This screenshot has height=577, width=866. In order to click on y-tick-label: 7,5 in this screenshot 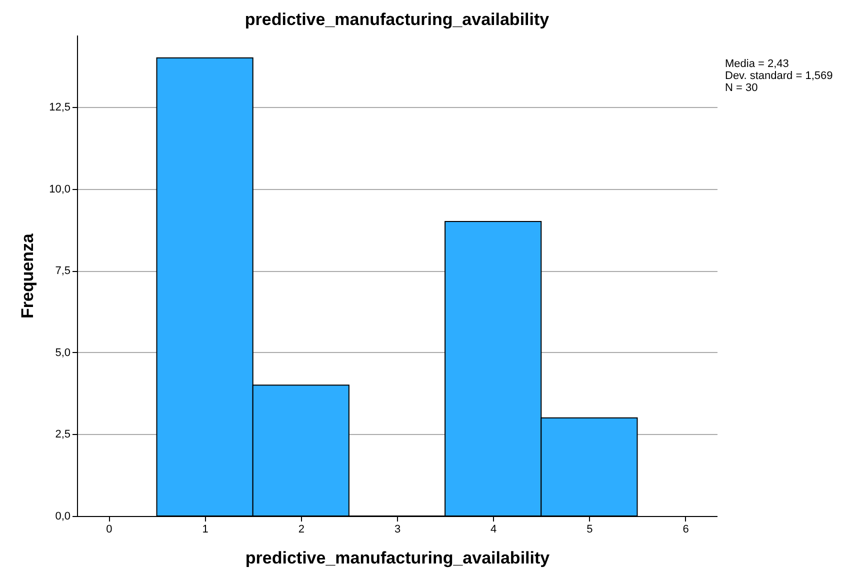, I will do `click(62, 271)`.